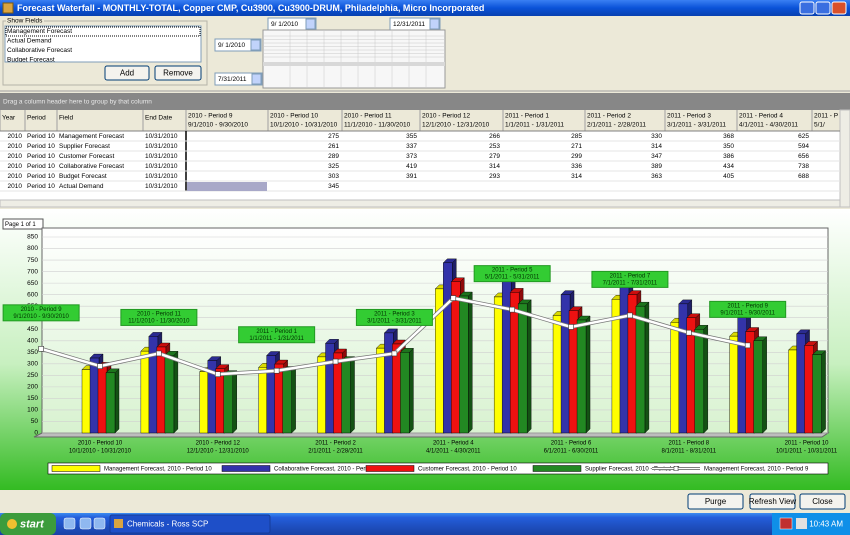  I want to click on field-item: Budget Forecast, so click(31, 60).